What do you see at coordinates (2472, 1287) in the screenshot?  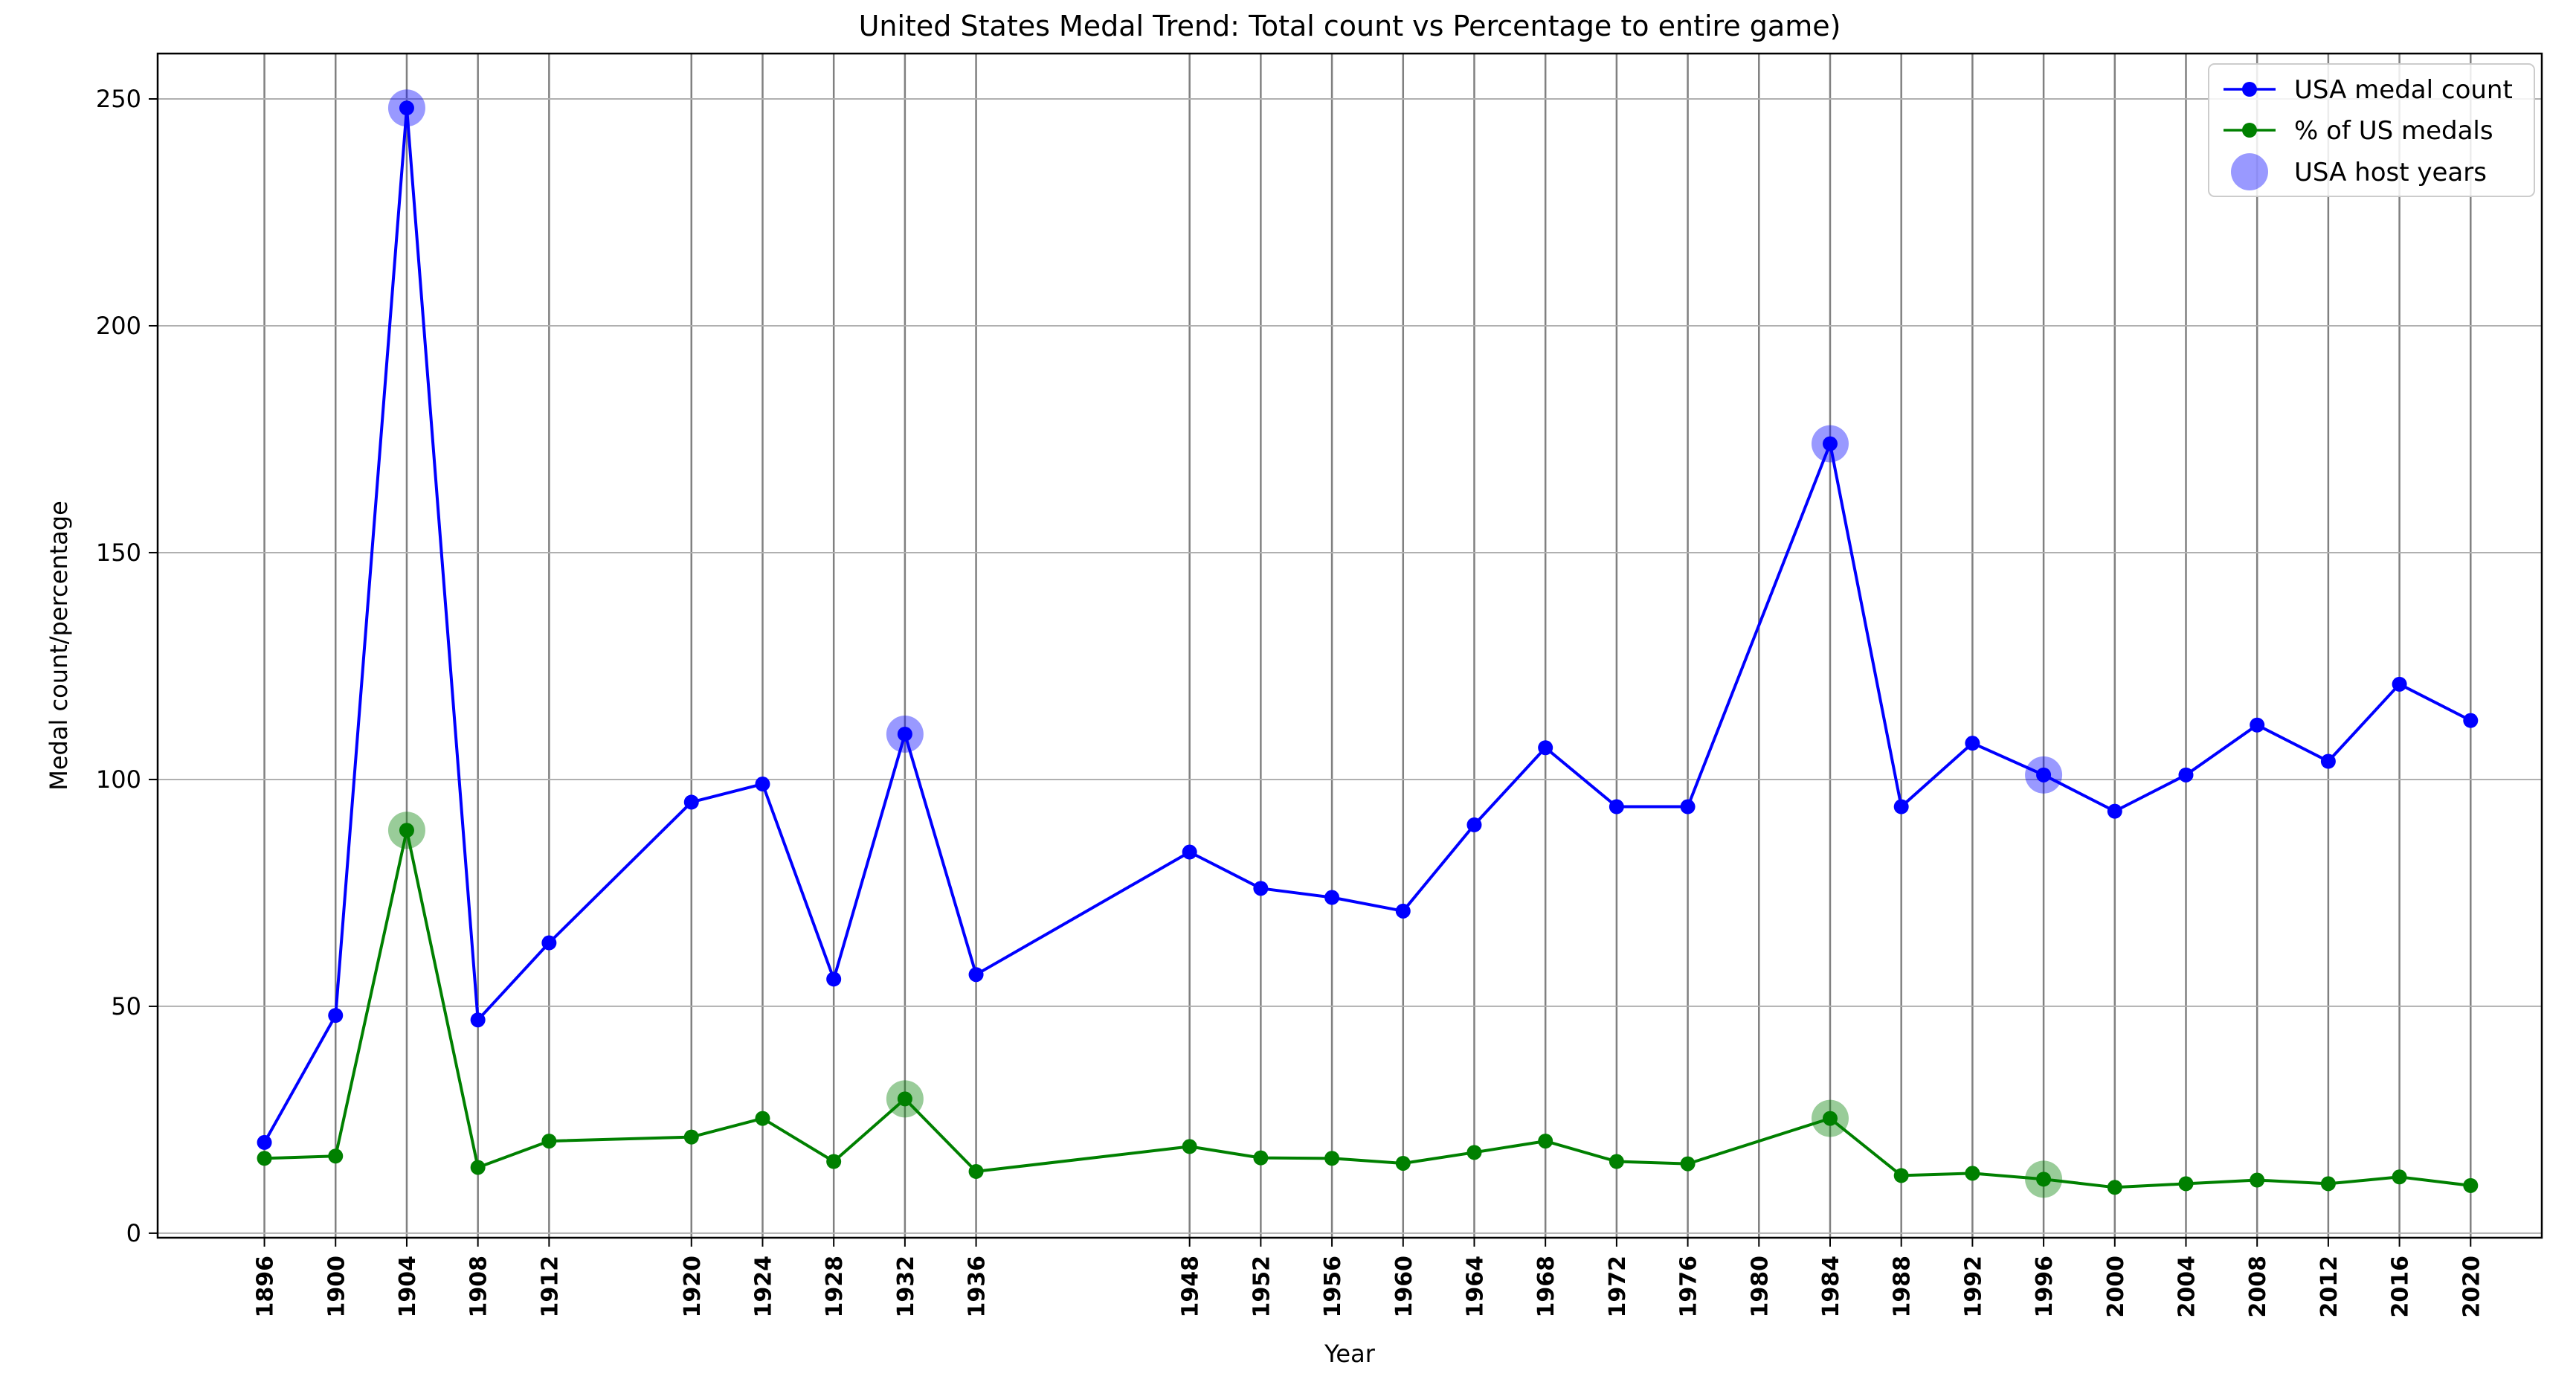 I see `x-tick-label: 2020` at bounding box center [2472, 1287].